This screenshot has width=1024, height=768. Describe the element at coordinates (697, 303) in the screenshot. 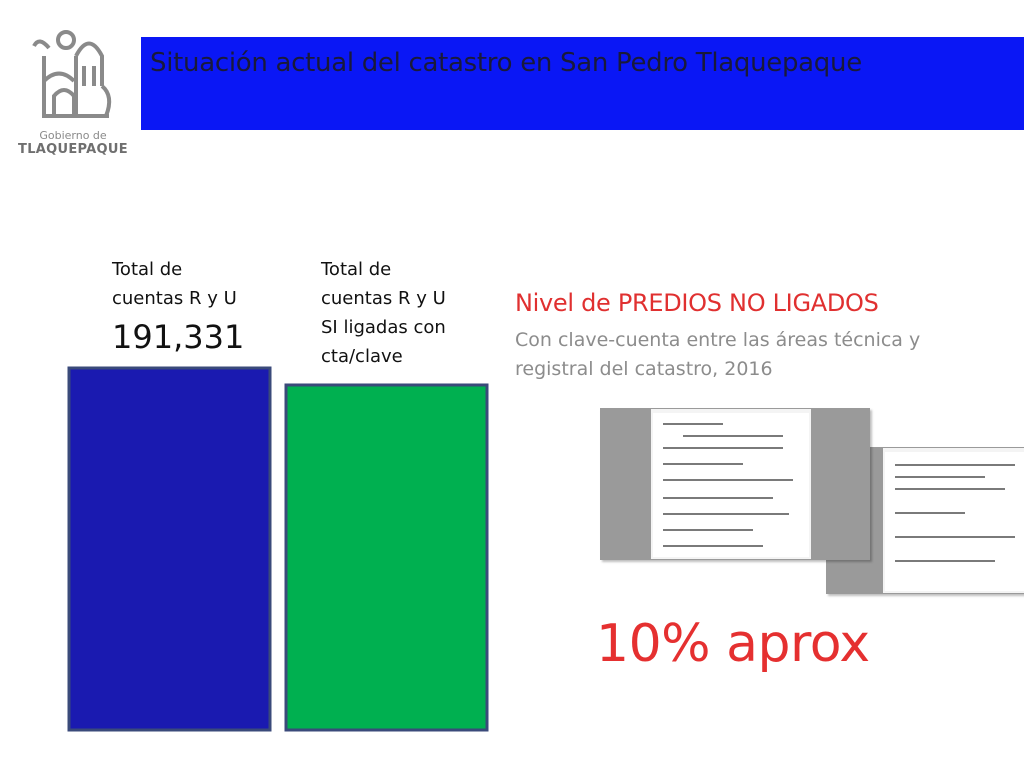

I see `nivel-title: Nivel de PREDIOS NO LIGADOS` at that location.